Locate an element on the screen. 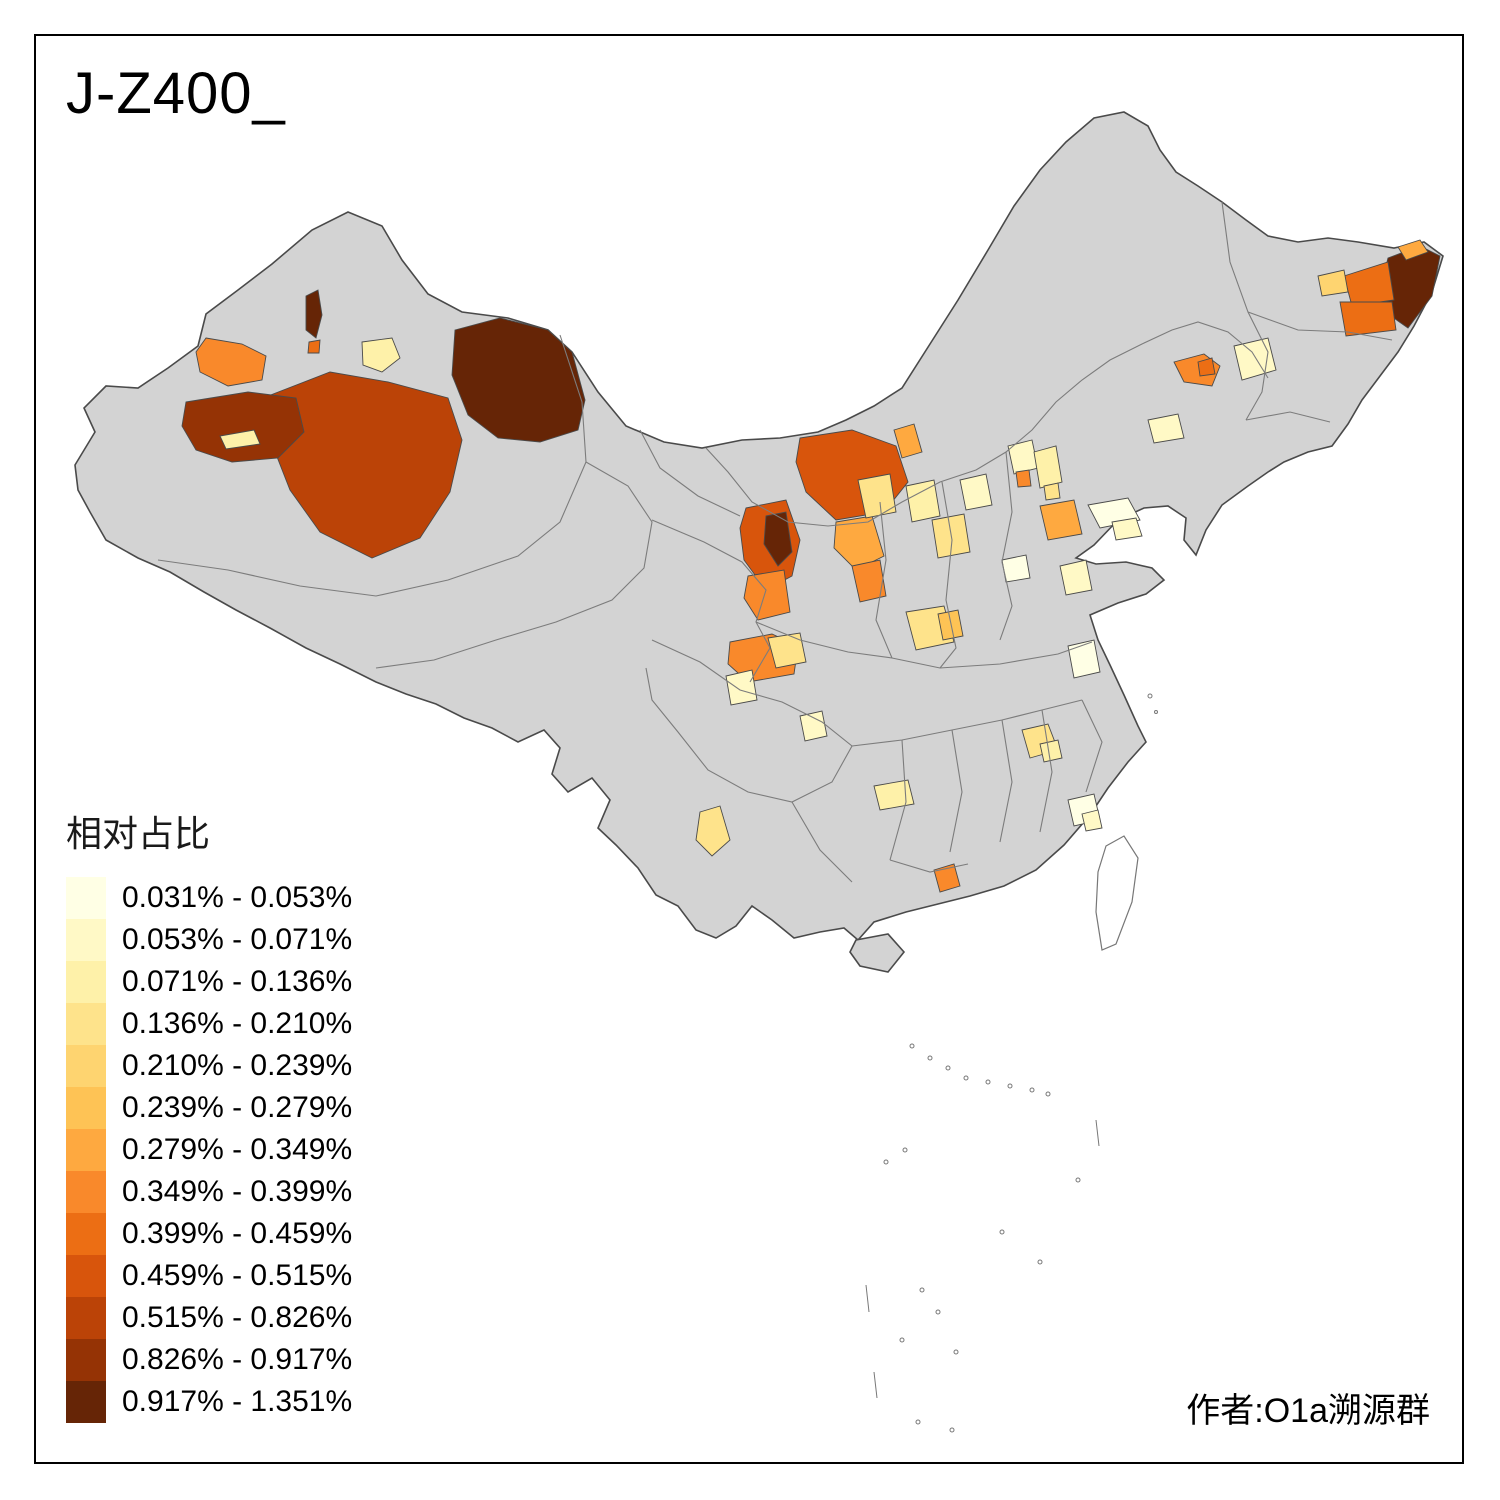 This screenshot has height=1500, width=1500. hainan-island is located at coordinates (877, 953).